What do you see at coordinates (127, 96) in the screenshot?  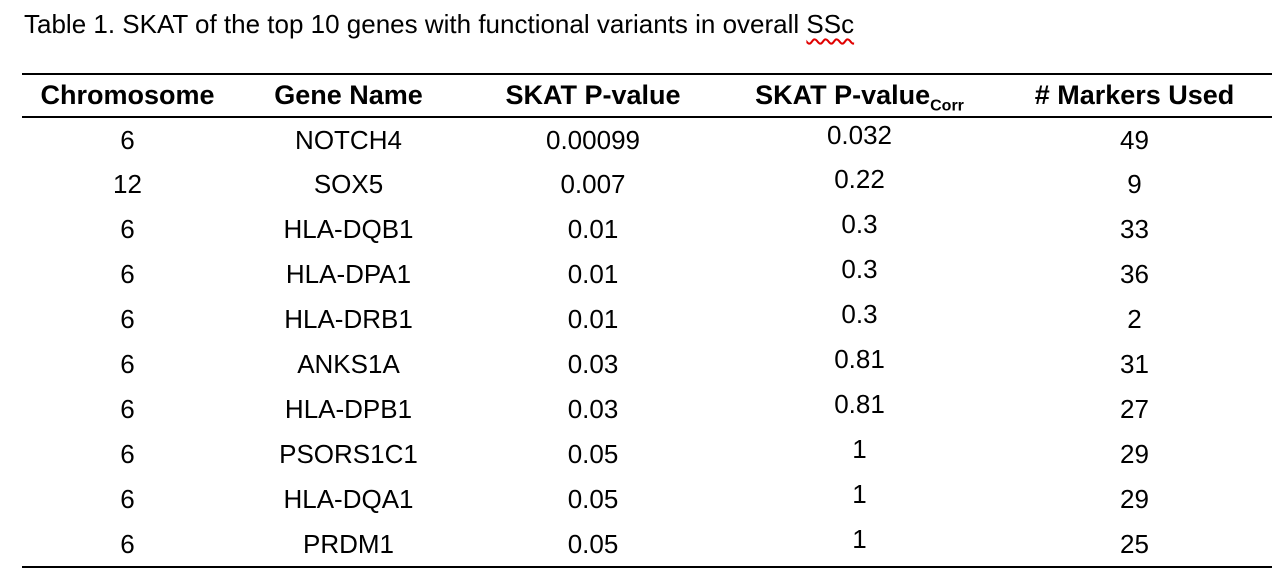 I see `header-chromosome: Chromosome` at bounding box center [127, 96].